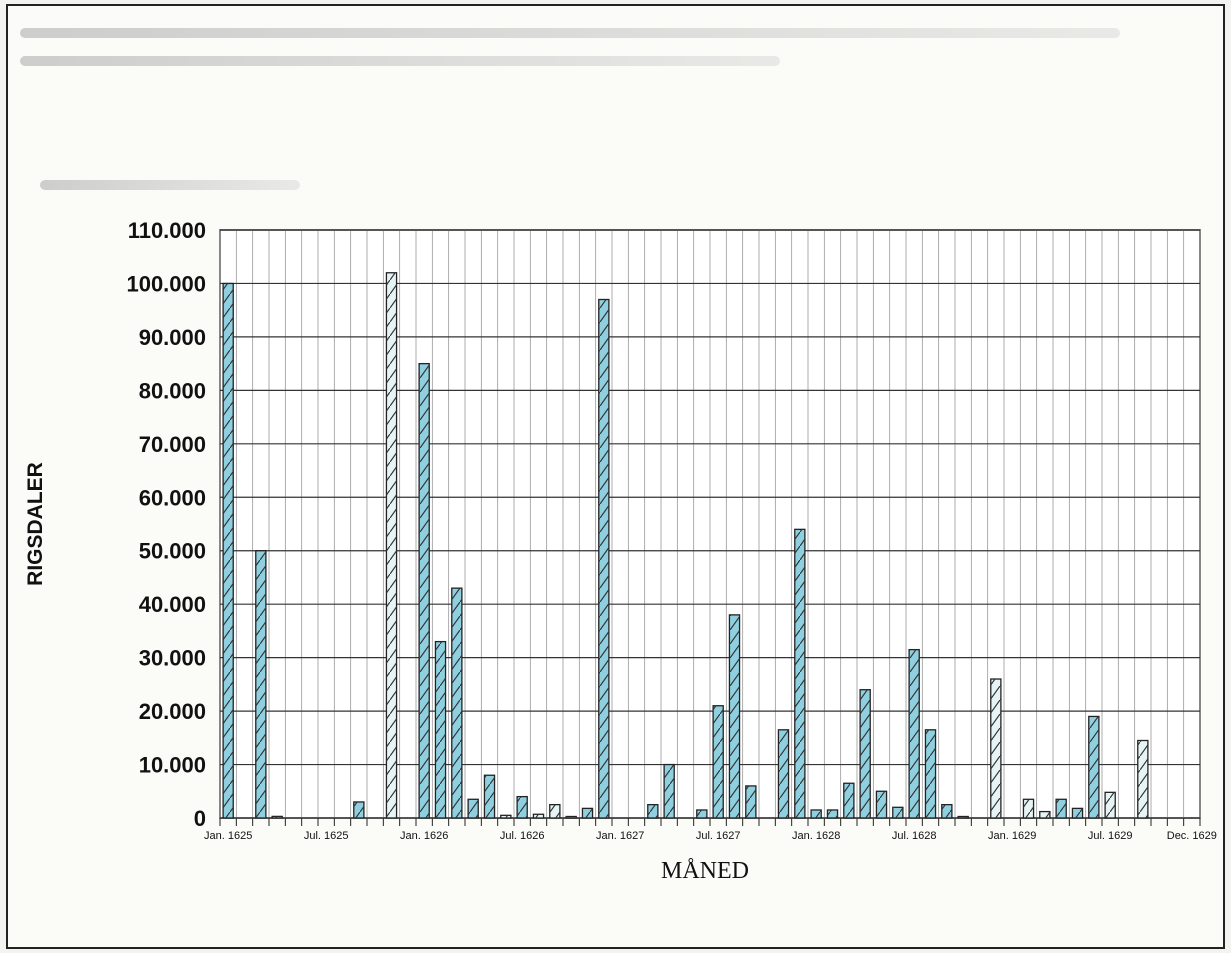 The width and height of the screenshot is (1231, 953). What do you see at coordinates (1012, 836) in the screenshot?
I see `x-tick-label: Jan. 1629` at bounding box center [1012, 836].